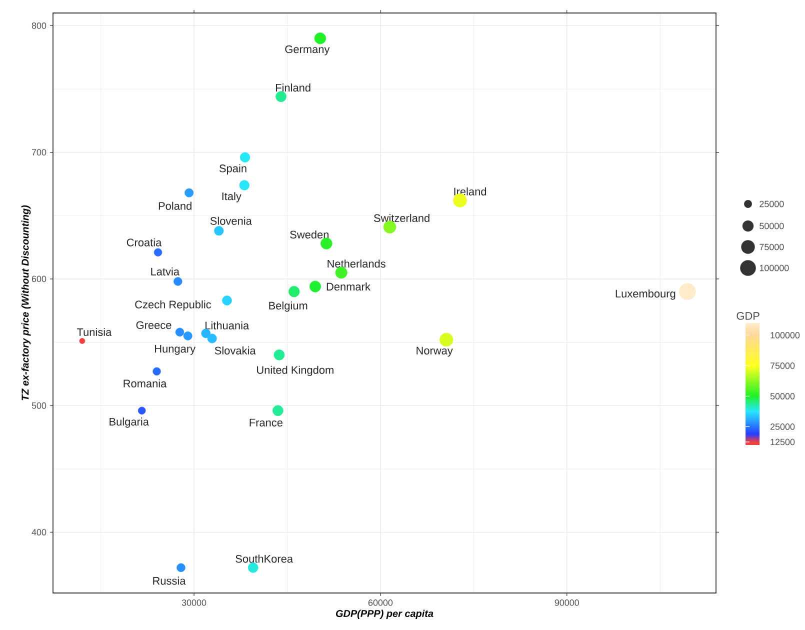 This screenshot has height=630, width=805. Describe the element at coordinates (785, 335) in the screenshot. I see `color-bar-label: 100000` at that location.